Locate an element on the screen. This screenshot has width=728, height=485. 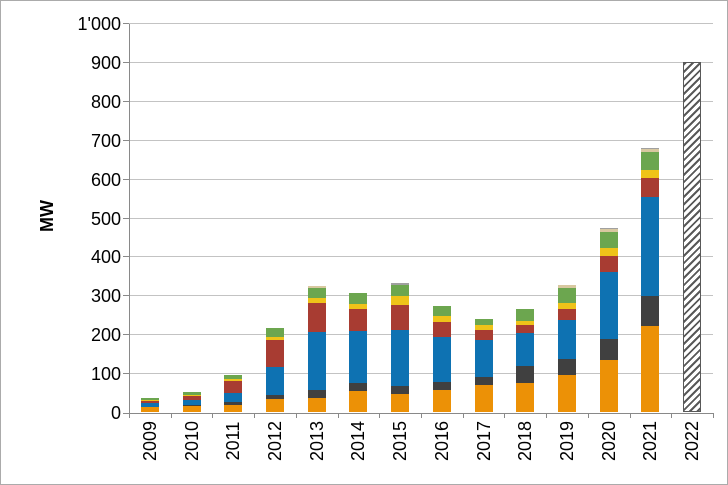
x-axis-label-2009: 2009 is located at coordinates (149, 441).